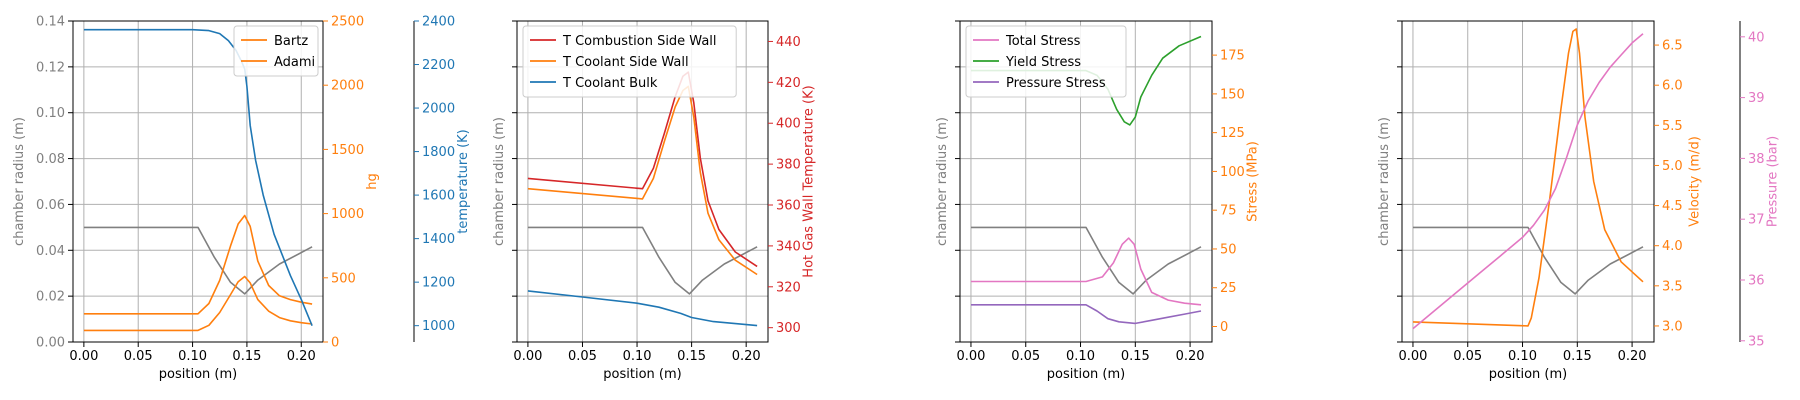 This screenshot has width=1800, height=400. What do you see at coordinates (1043, 62) in the screenshot?
I see `legend-entry: Yield Stress` at bounding box center [1043, 62].